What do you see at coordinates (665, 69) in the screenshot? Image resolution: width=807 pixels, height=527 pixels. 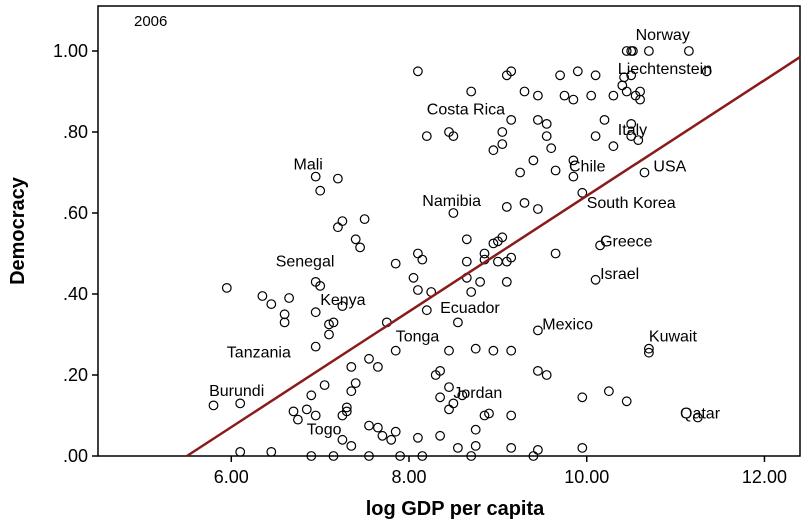 I see `point-annotation: Liechtenstein` at bounding box center [665, 69].